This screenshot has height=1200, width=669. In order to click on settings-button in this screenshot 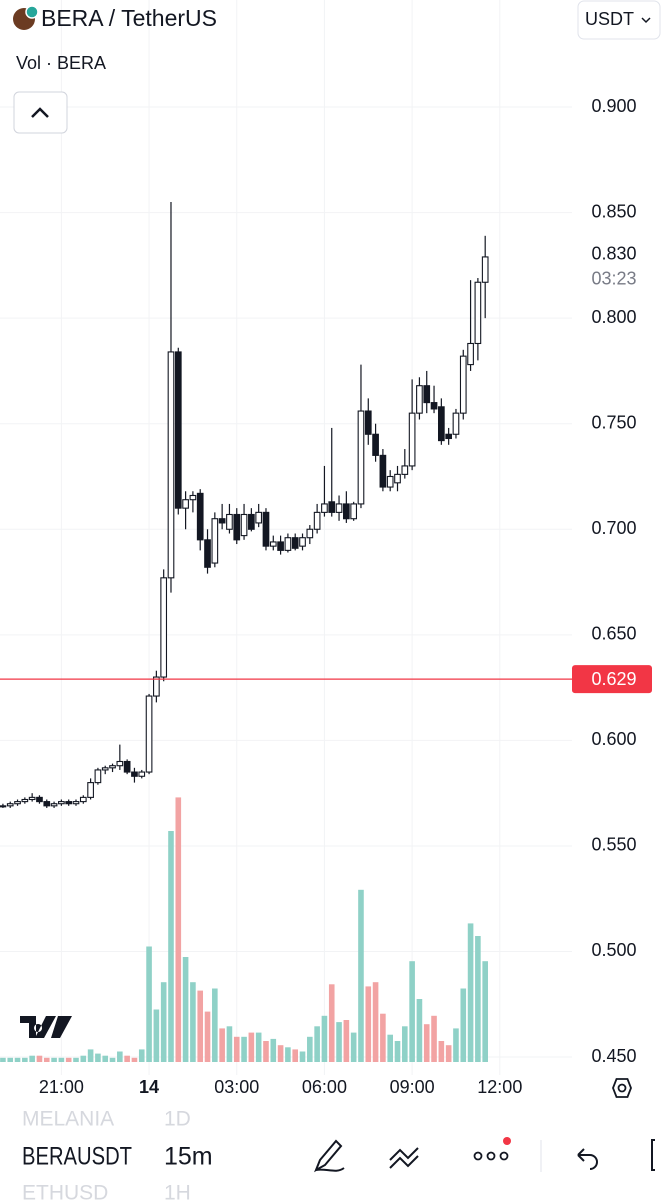, I will do `click(622, 1088)`.